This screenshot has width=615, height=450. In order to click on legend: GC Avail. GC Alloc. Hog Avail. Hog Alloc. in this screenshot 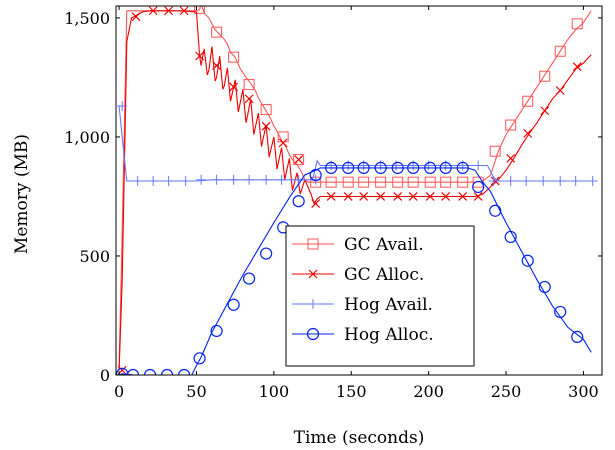, I will do `click(380, 296)`.